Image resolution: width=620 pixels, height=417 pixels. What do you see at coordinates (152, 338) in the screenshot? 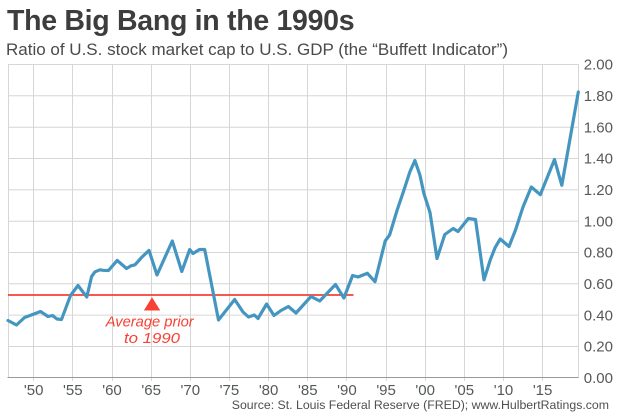
I see `svg-text: to 1990` at bounding box center [152, 338].